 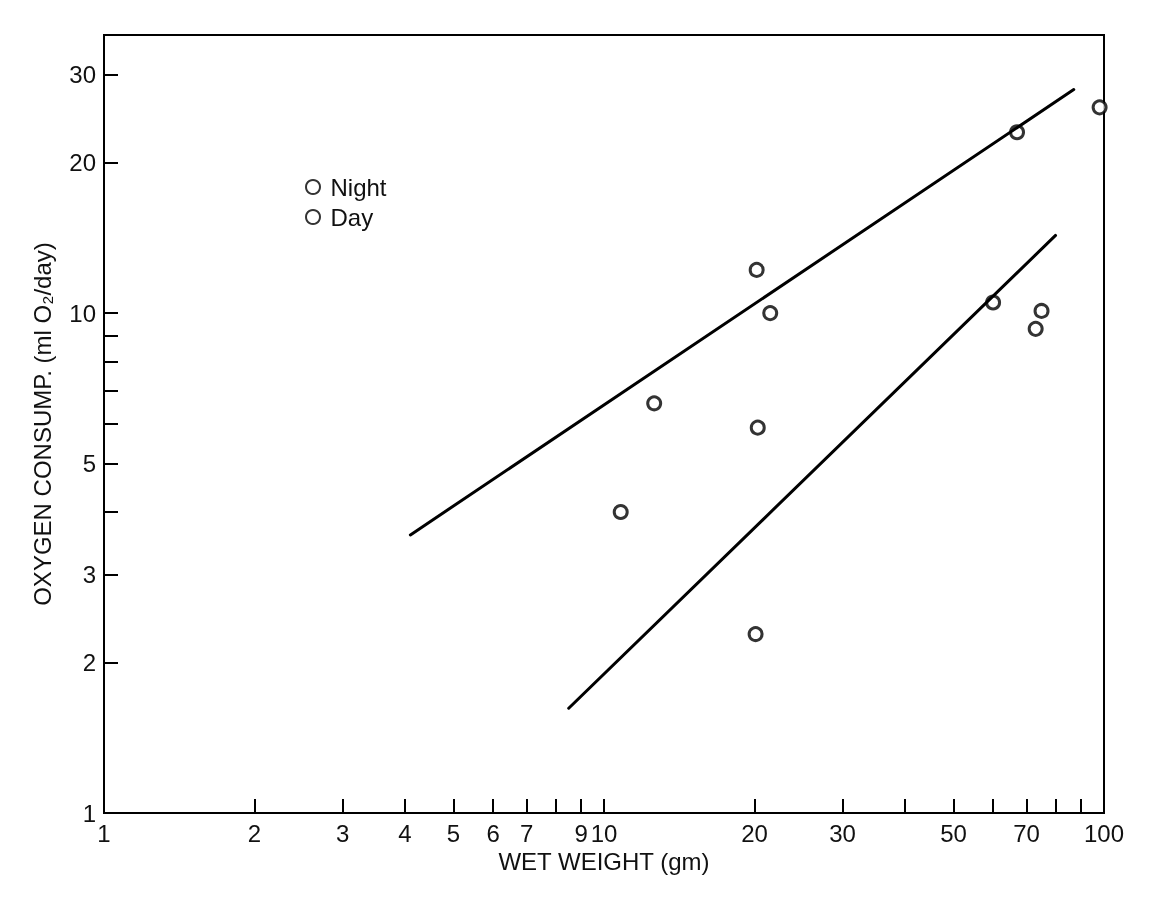 What do you see at coordinates (604, 862) in the screenshot?
I see `x-axis-title: WET WEIGHT (gm)` at bounding box center [604, 862].